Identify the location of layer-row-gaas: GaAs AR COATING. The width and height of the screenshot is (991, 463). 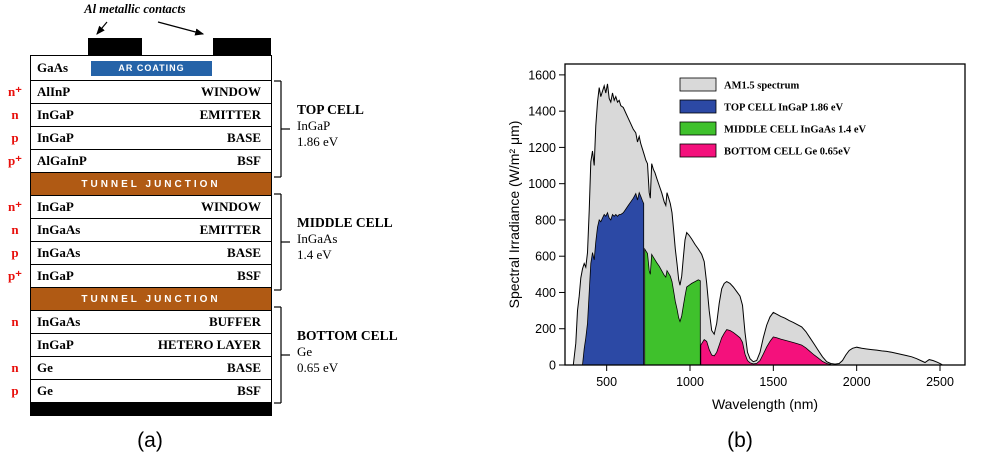
(151, 68).